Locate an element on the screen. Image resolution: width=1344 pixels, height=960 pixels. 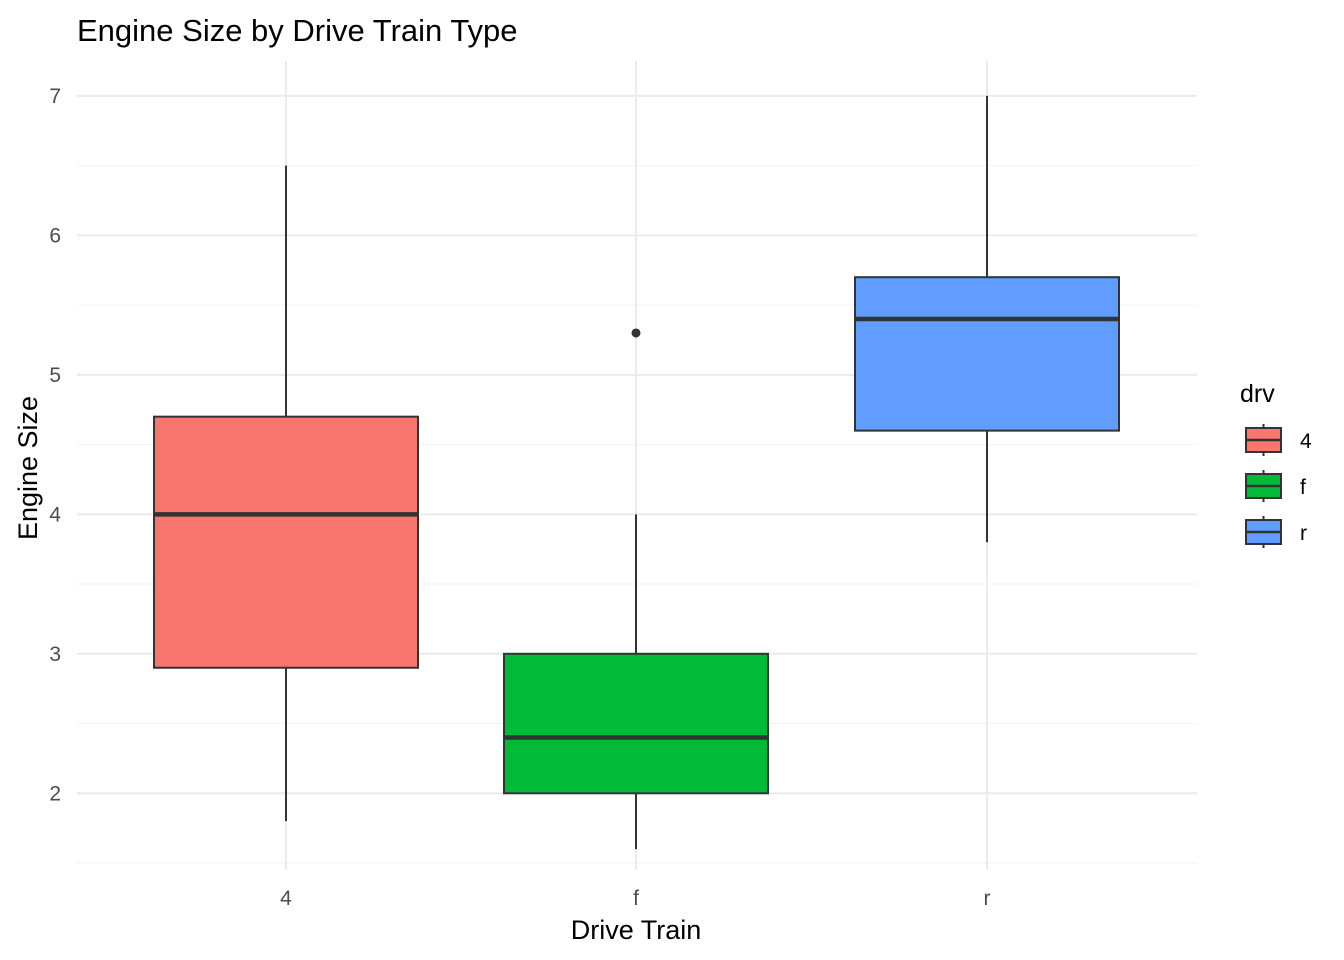
outlier-point is located at coordinates (636, 333).